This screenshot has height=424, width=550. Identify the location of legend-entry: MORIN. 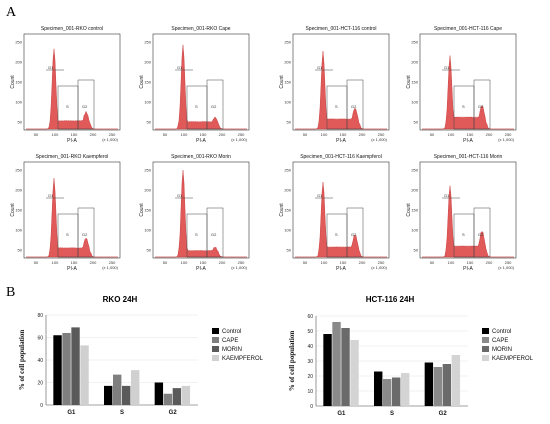
(502, 350).